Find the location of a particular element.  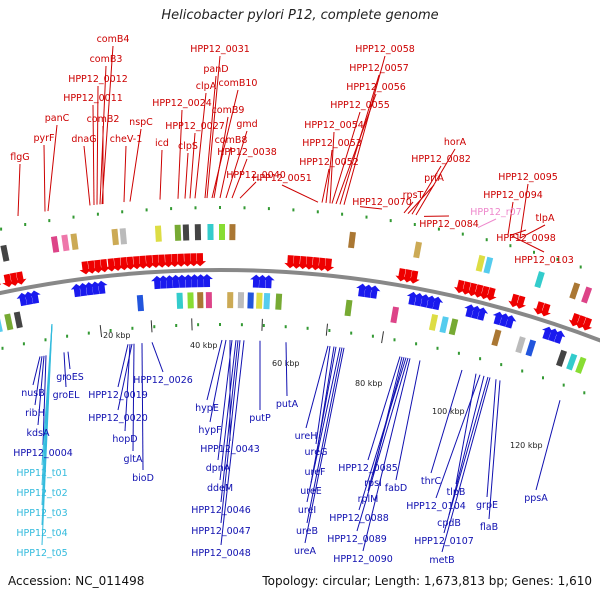

forward-gene-label: HPP12_0070 is located at coordinates (382, 202).